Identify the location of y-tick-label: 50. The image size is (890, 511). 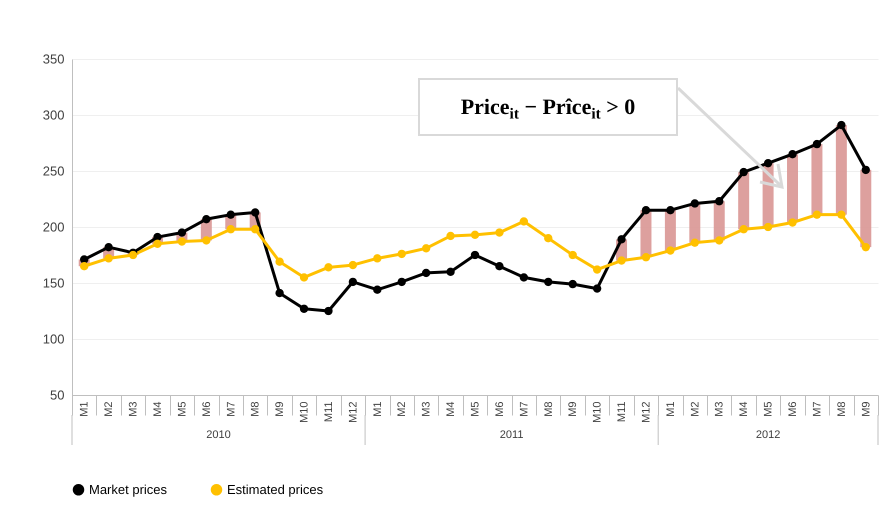
(57, 395).